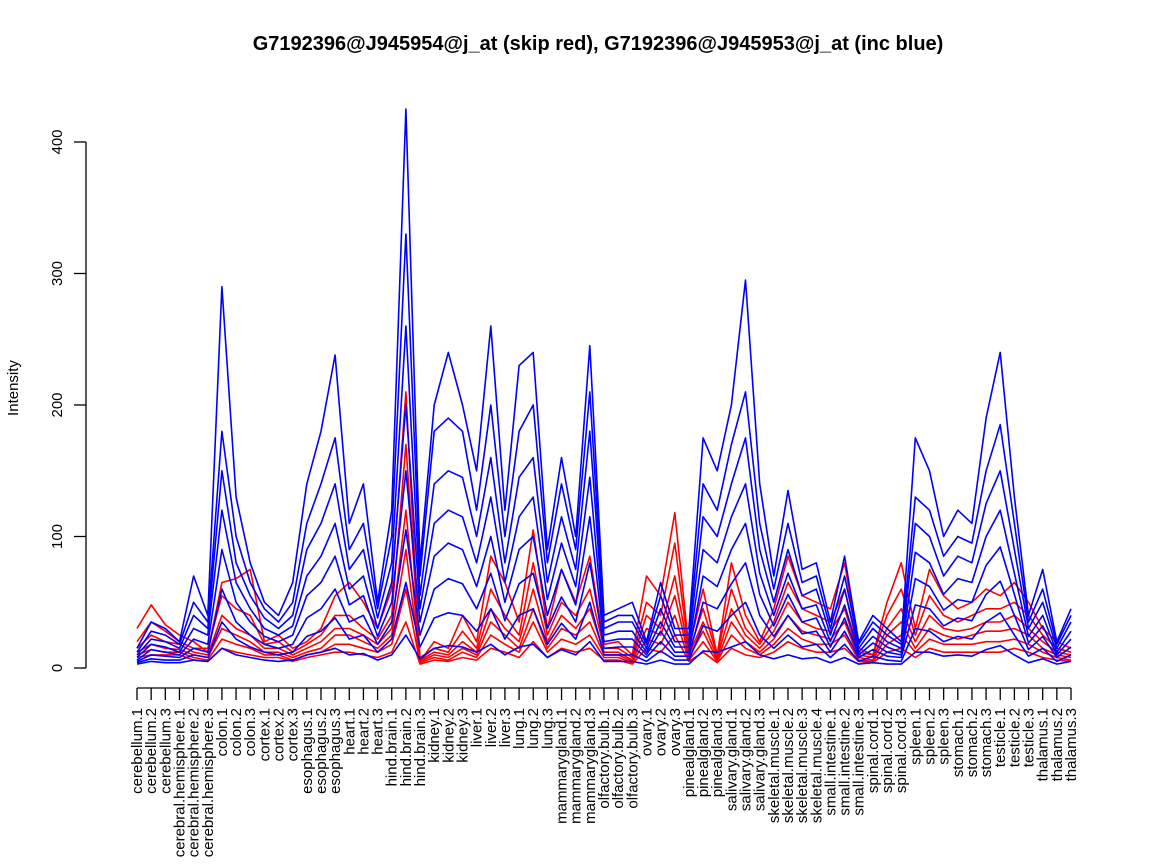  I want to click on y-tick-label: 200, so click(57, 404).